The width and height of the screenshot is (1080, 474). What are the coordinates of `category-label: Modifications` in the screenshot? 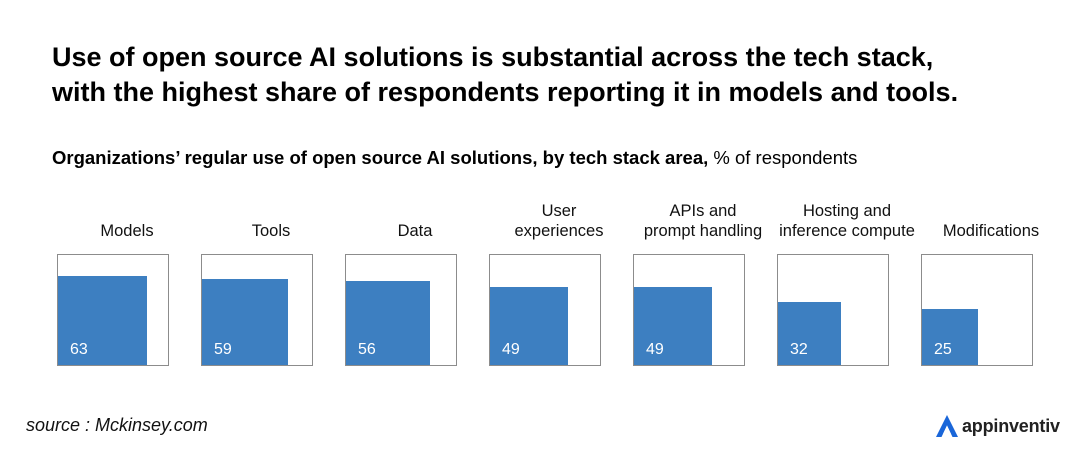 It's located at (990, 231).